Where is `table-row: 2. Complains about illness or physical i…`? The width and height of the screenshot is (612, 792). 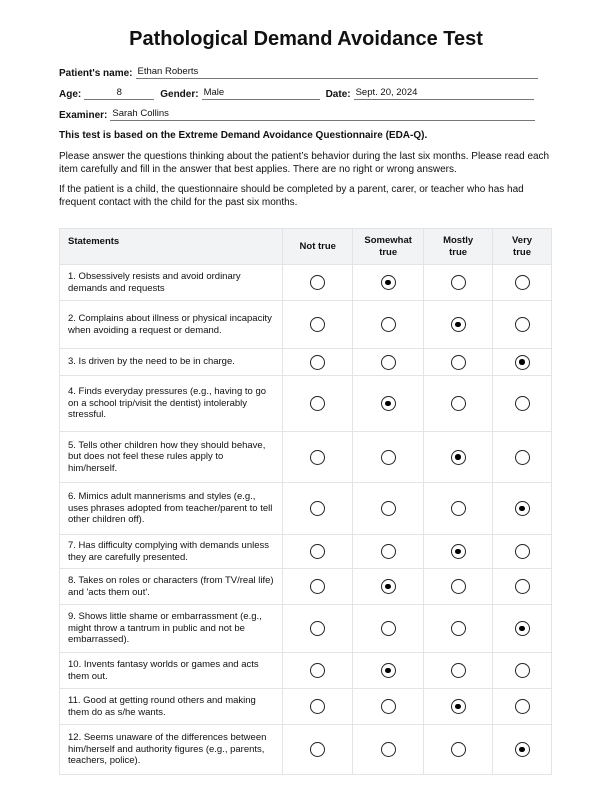 table-row: 2. Complains about illness or physical i… is located at coordinates (305, 324).